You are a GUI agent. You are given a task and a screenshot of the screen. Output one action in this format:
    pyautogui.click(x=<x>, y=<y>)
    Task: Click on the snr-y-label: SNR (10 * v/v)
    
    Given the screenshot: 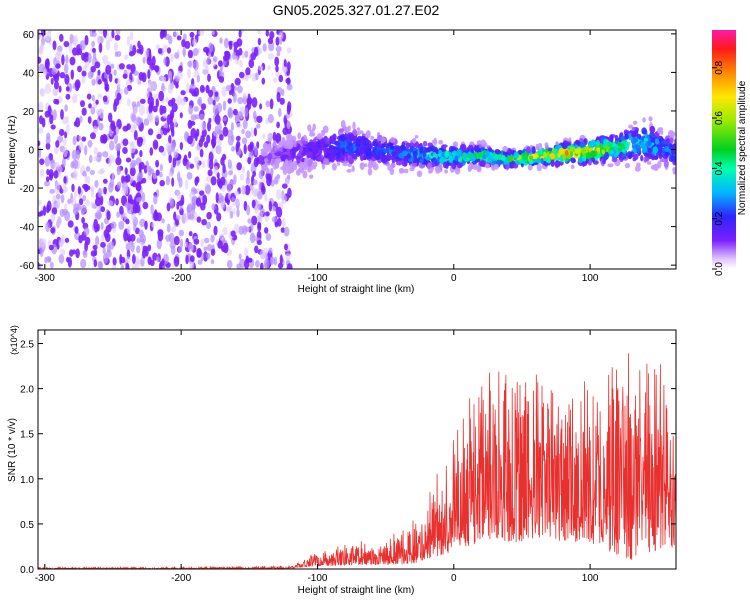 What is the action you would take?
    pyautogui.click(x=12, y=450)
    